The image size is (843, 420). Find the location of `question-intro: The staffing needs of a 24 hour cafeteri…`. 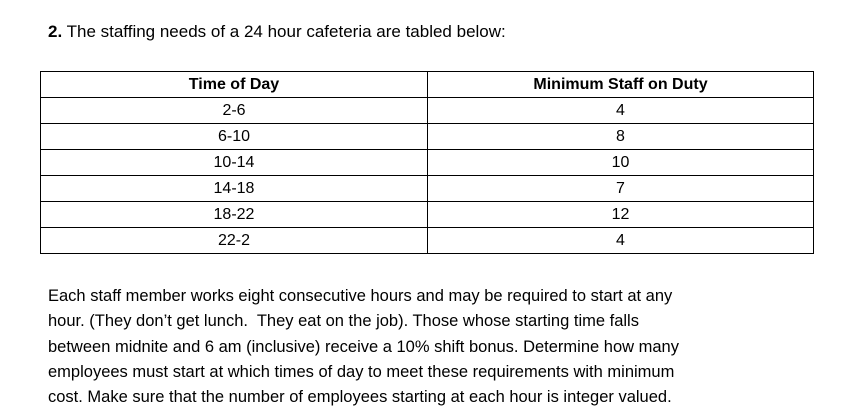

question-intro: The staffing needs of a 24 hour cafeteri… is located at coordinates (286, 31).